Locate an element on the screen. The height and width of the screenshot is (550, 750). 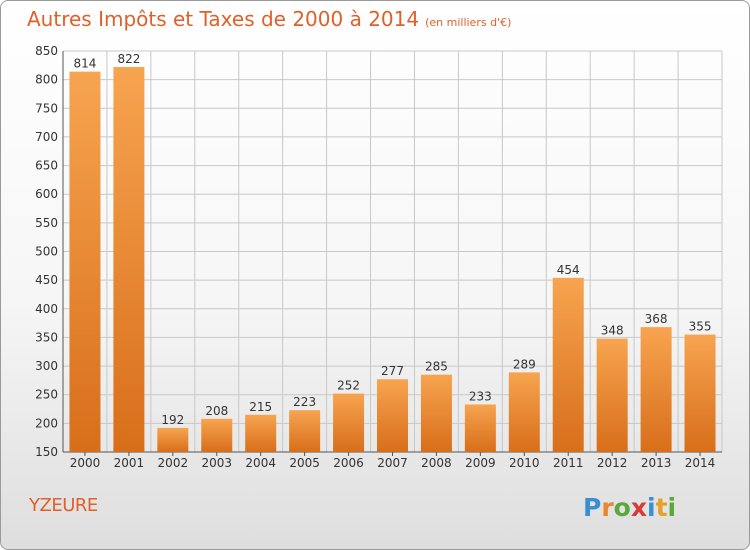
data-label-2000: 814 is located at coordinates (85, 64).